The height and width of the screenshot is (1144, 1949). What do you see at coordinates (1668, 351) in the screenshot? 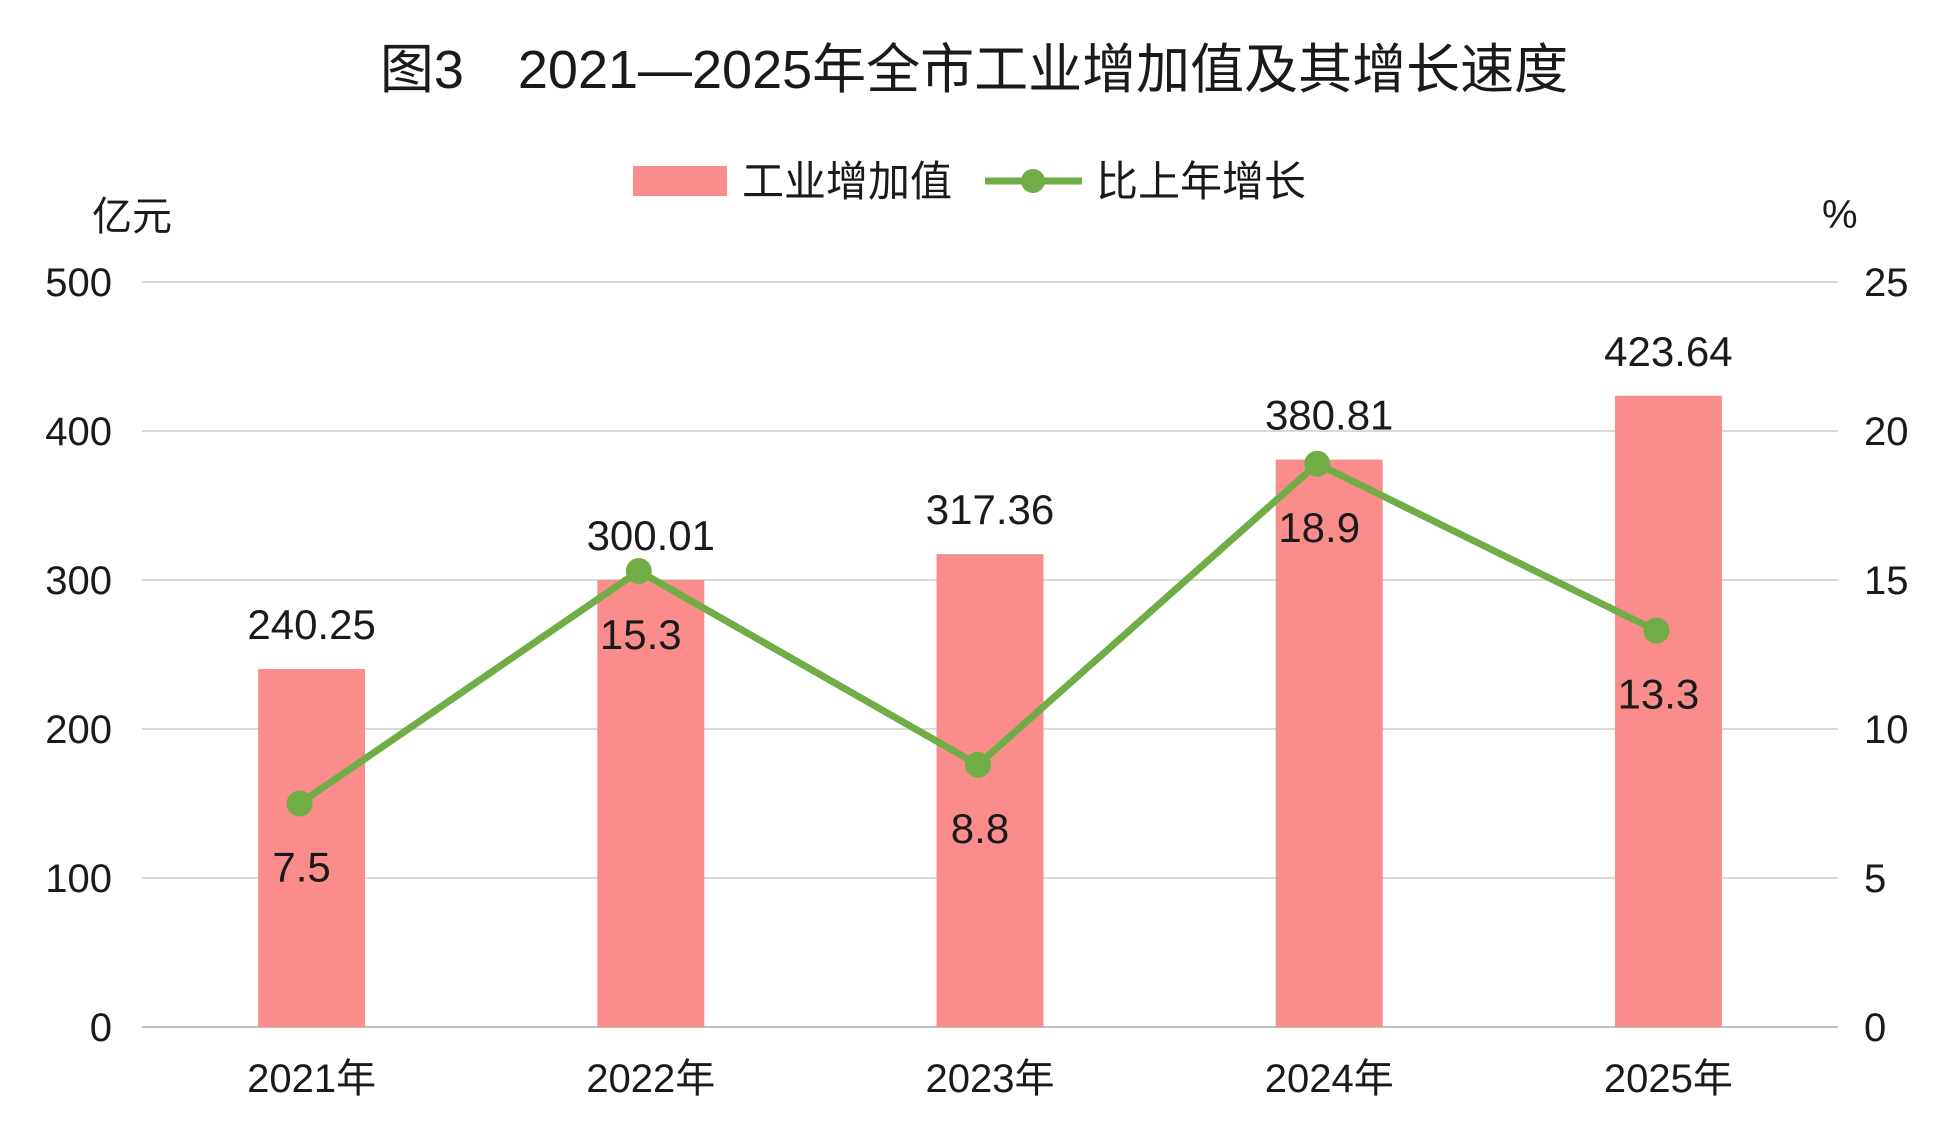
I see `bar-data-label: 423.64` at bounding box center [1668, 351].